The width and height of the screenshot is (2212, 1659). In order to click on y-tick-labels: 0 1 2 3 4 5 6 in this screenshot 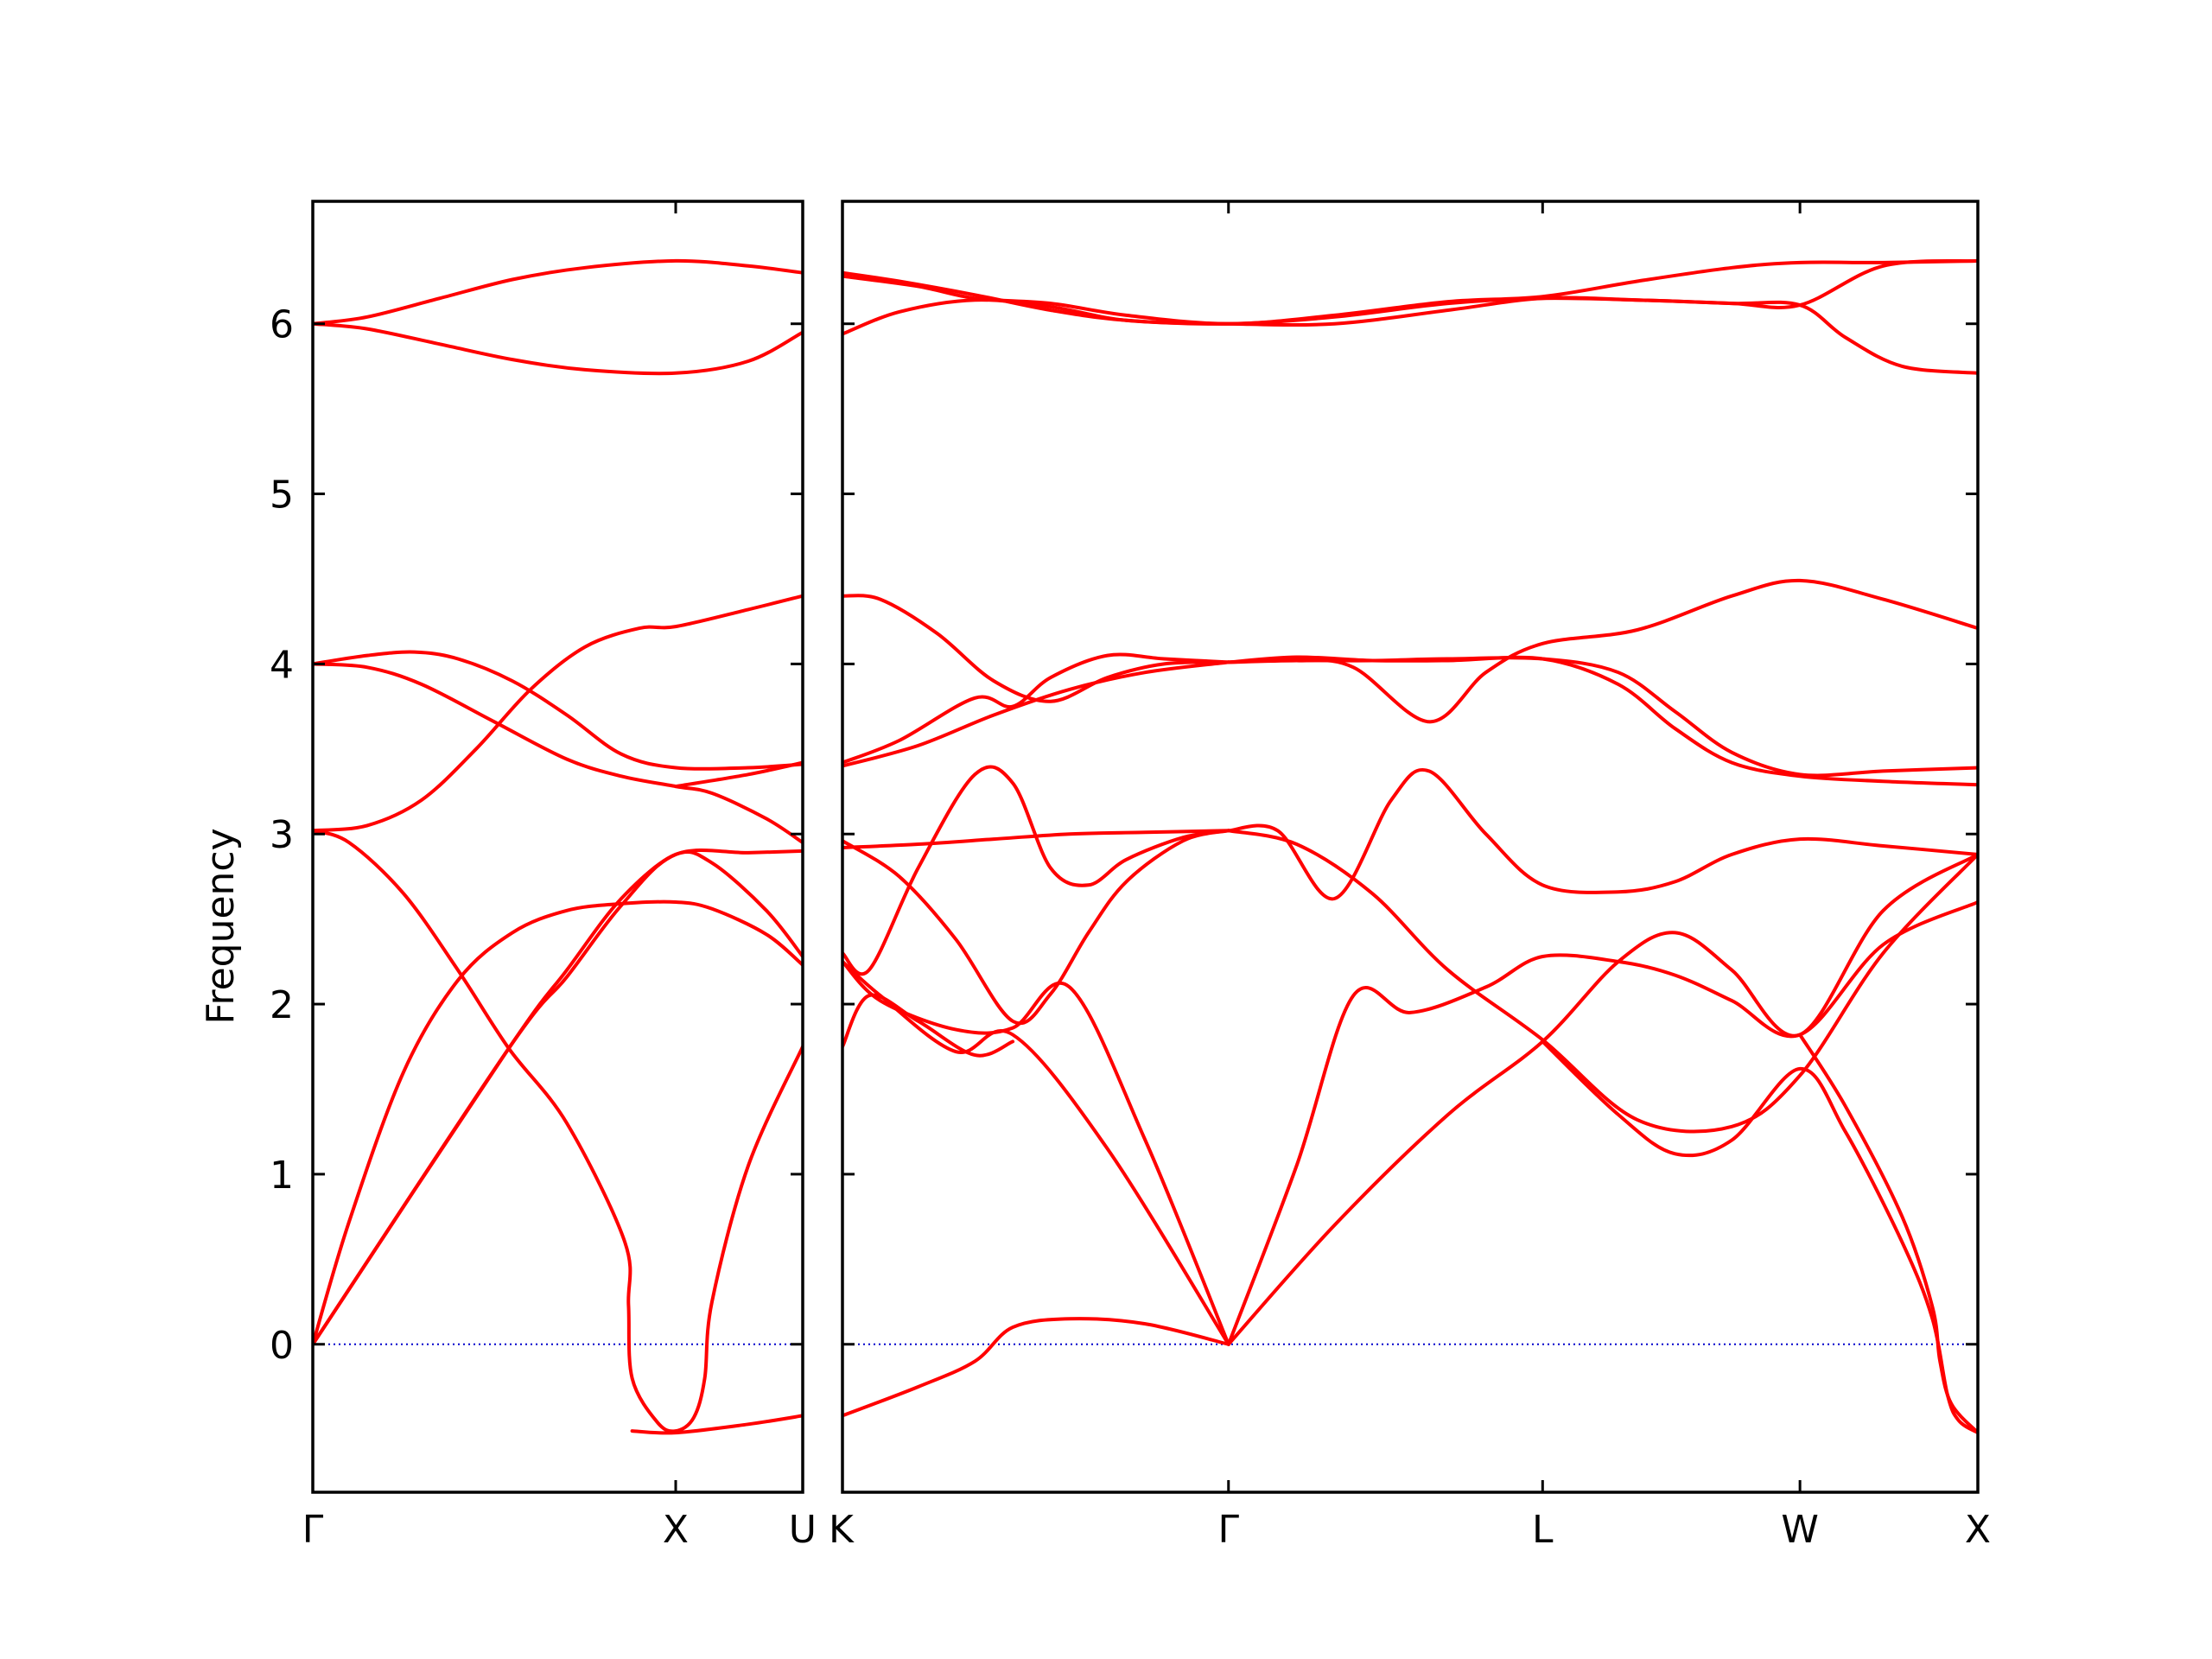, I will do `click(282, 835)`.